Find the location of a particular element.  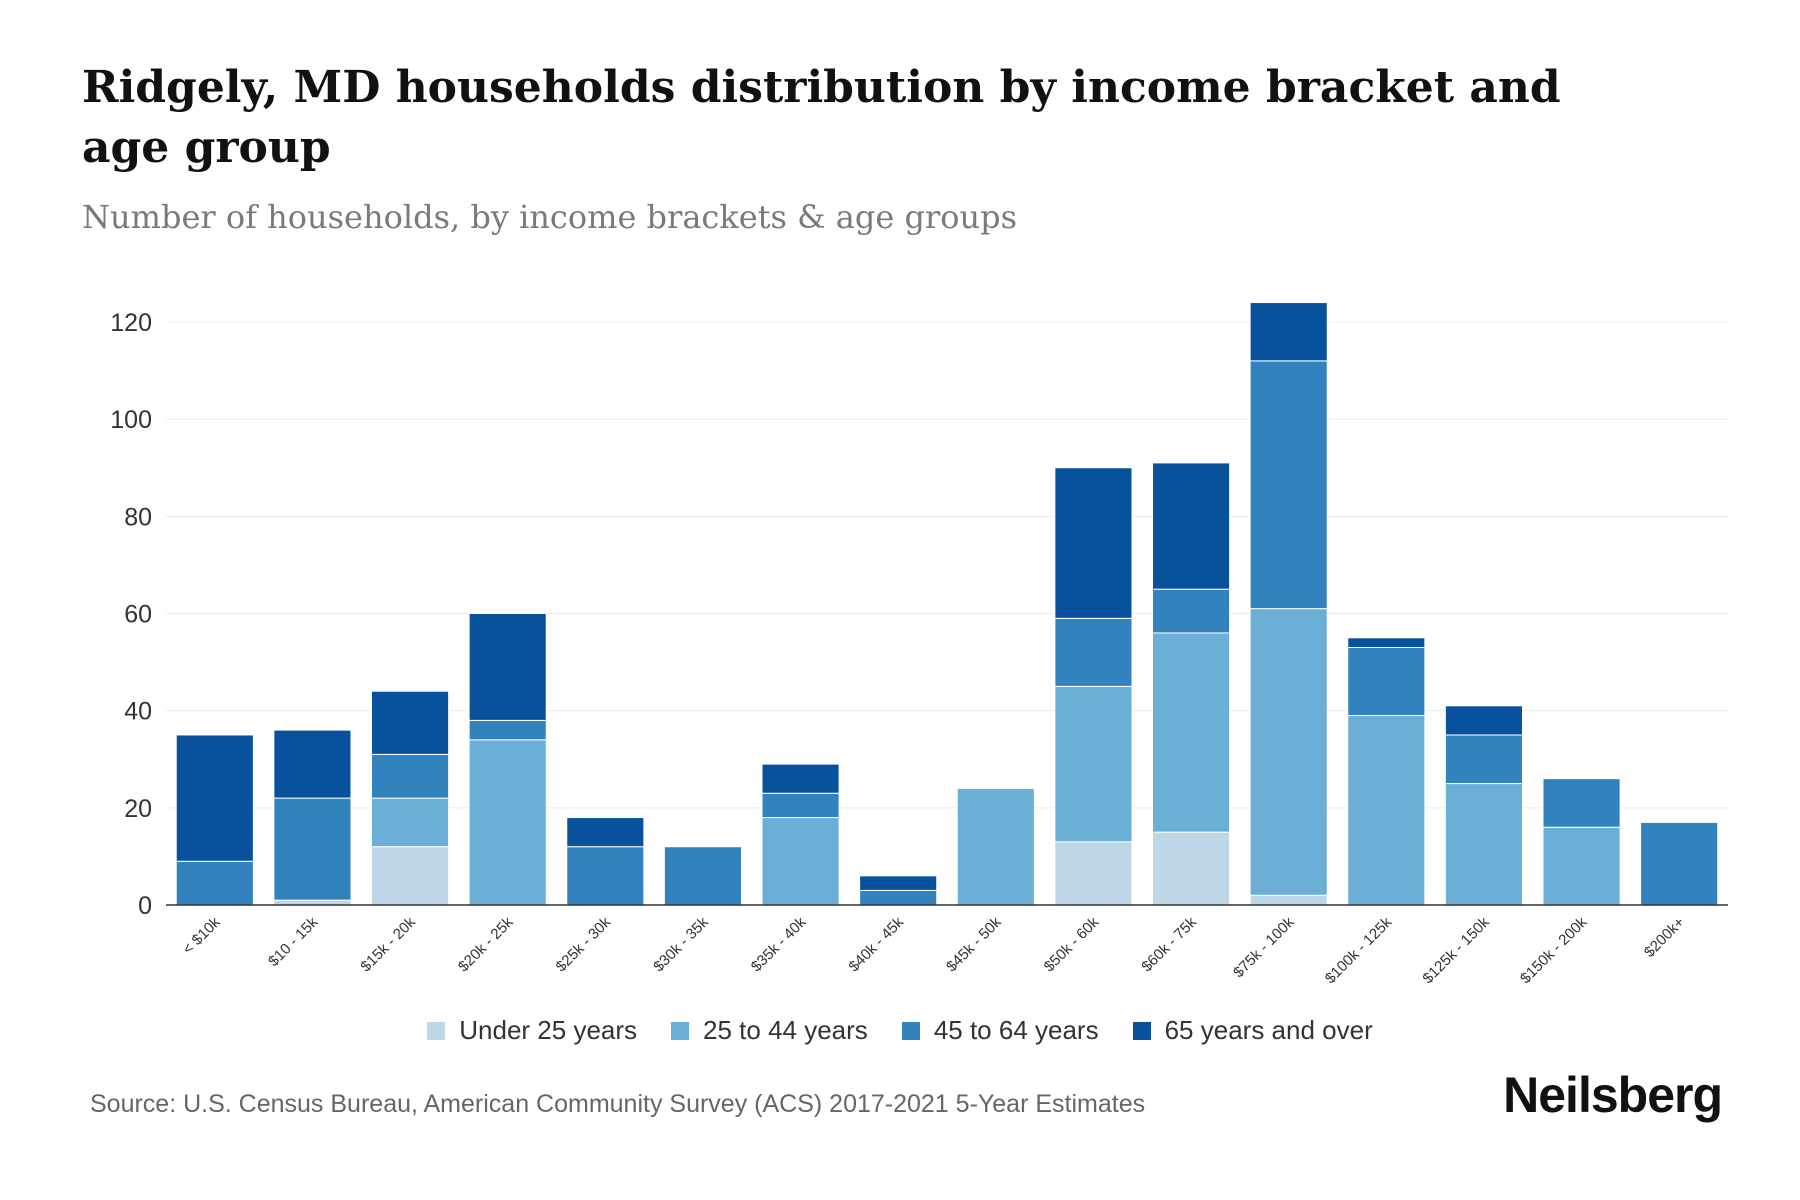

x-tick-label: $30k - 35k is located at coordinates (681, 944).